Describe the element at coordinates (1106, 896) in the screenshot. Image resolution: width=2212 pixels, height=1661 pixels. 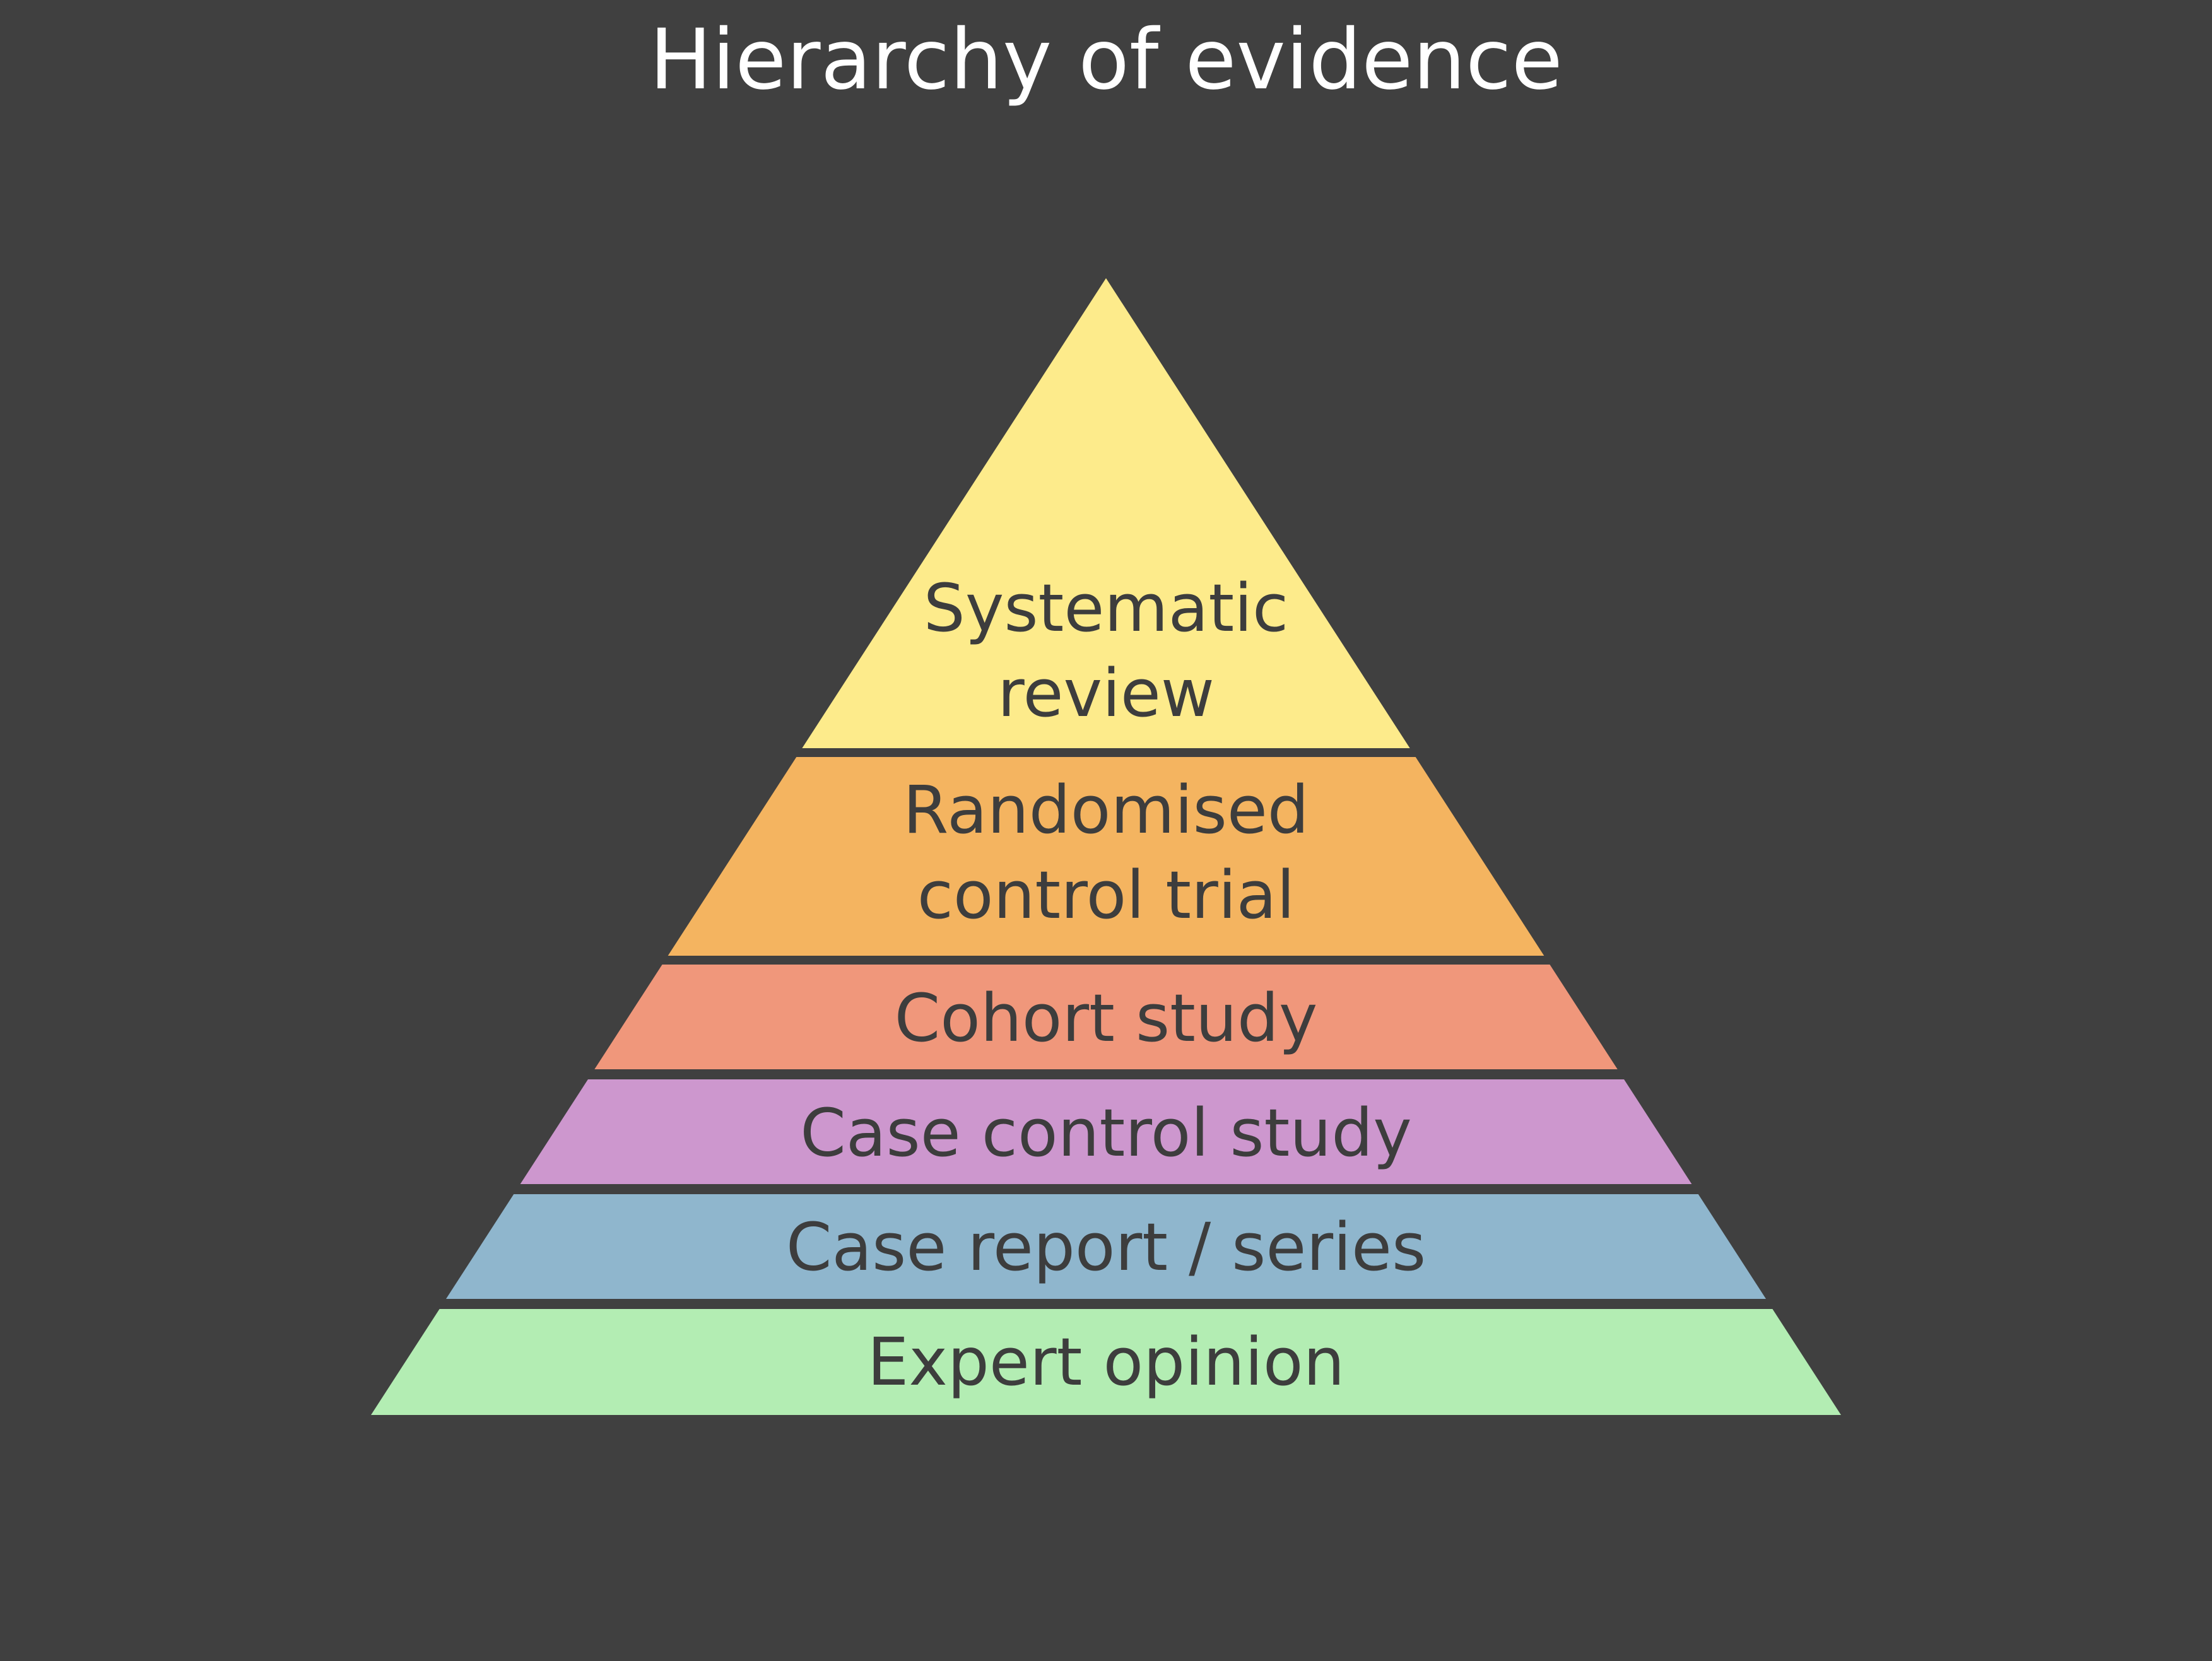
I see `tier-2-label-line-2: control trial` at that location.